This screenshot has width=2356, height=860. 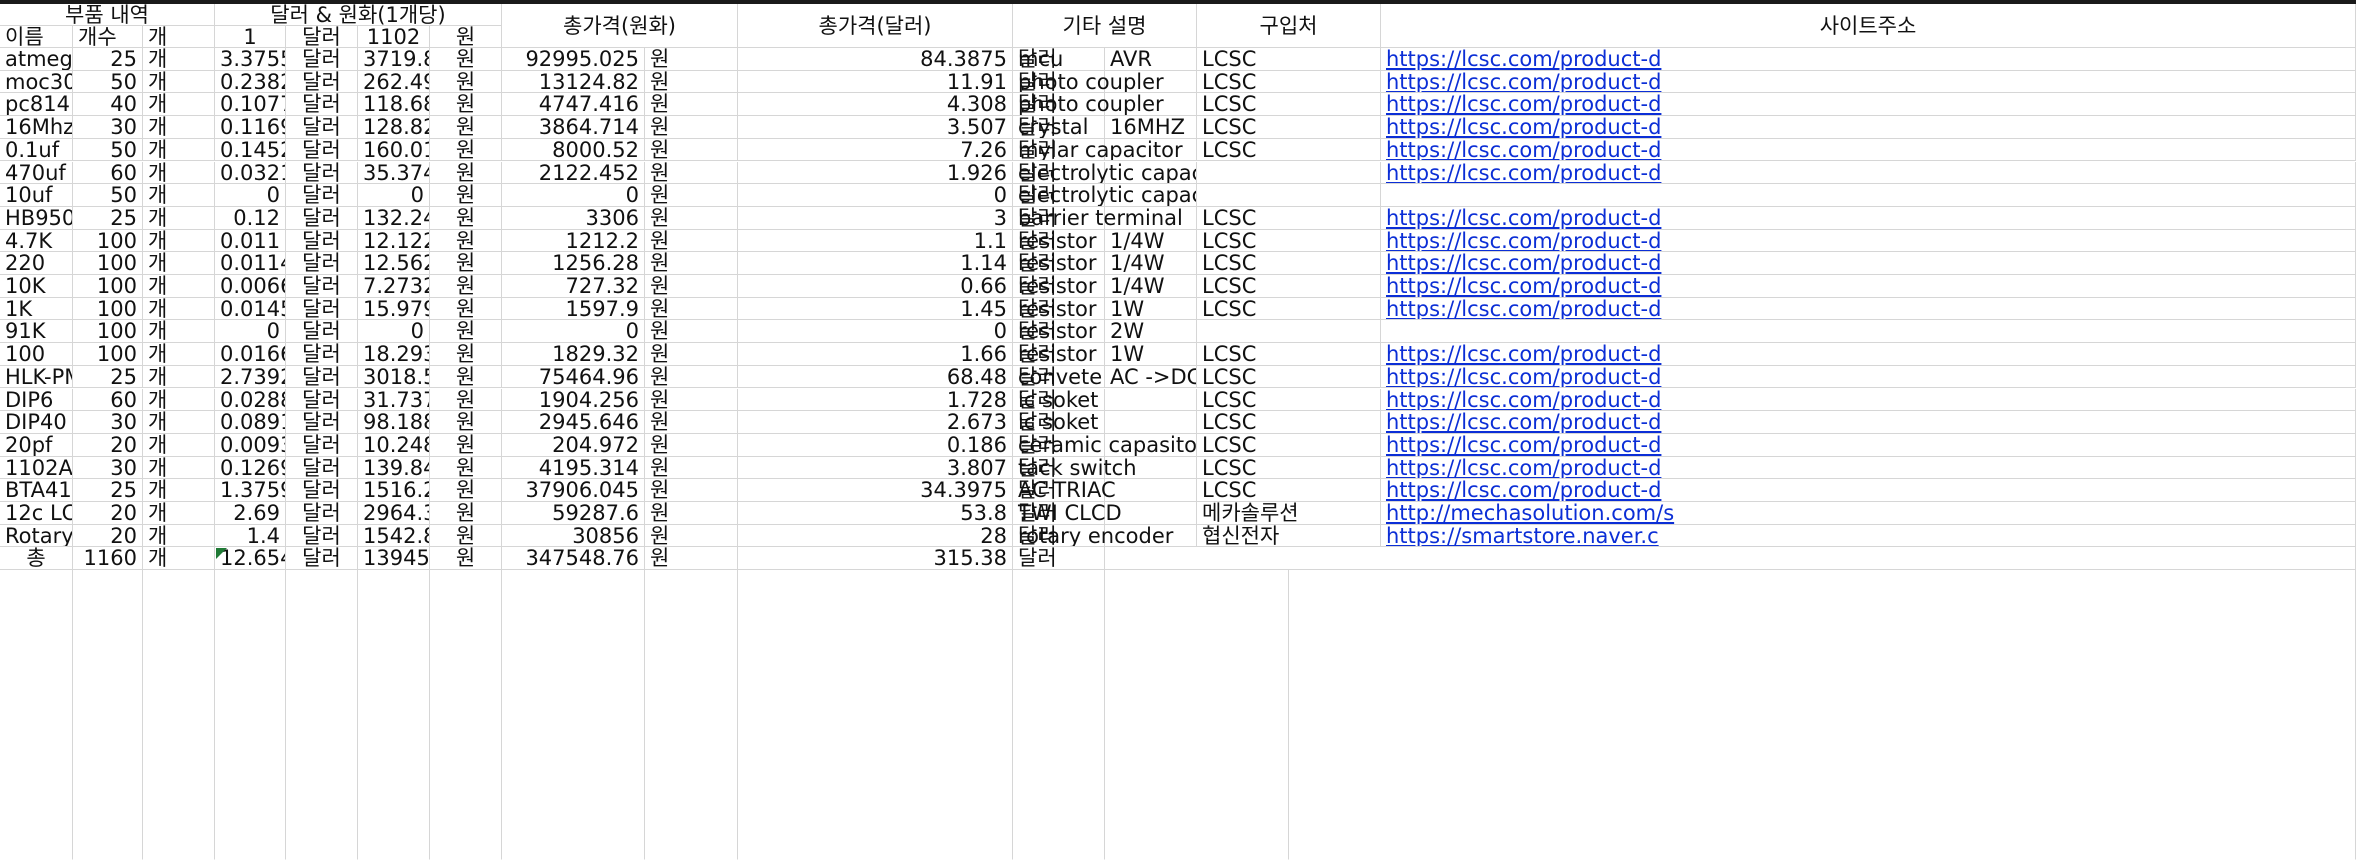 What do you see at coordinates (36, 286) in the screenshot?
I see `table-row-part-name: 10K` at bounding box center [36, 286].